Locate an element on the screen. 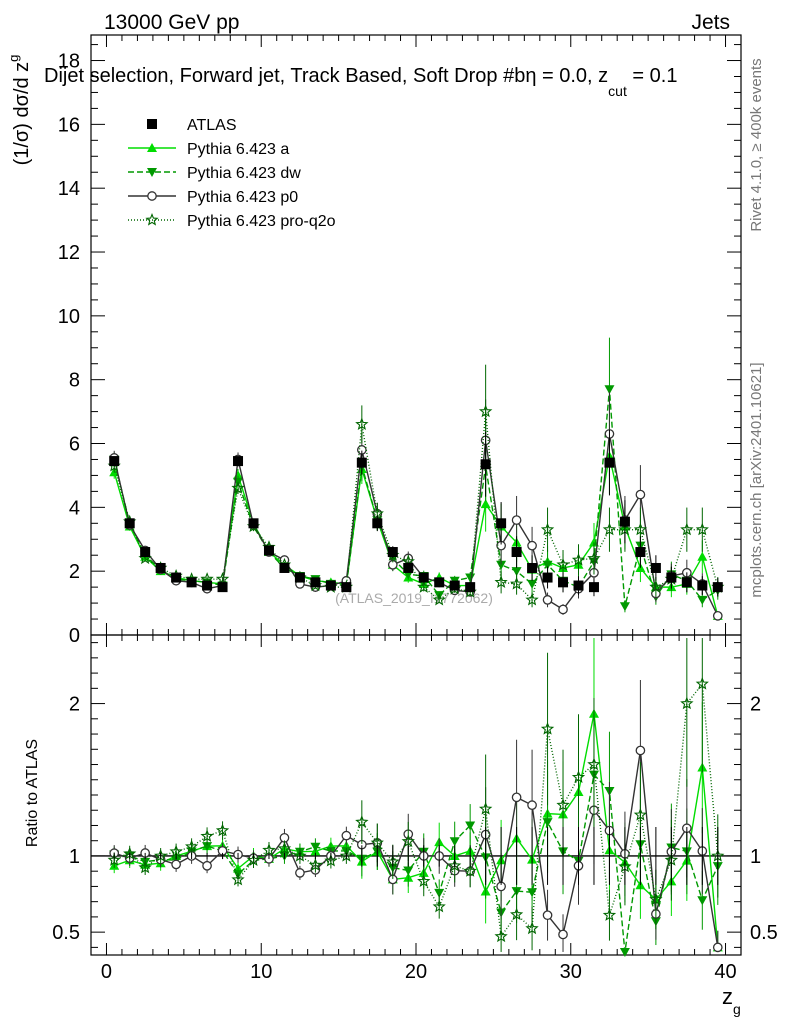  ratio-y-tick-label: 1 is located at coordinates (74, 857).